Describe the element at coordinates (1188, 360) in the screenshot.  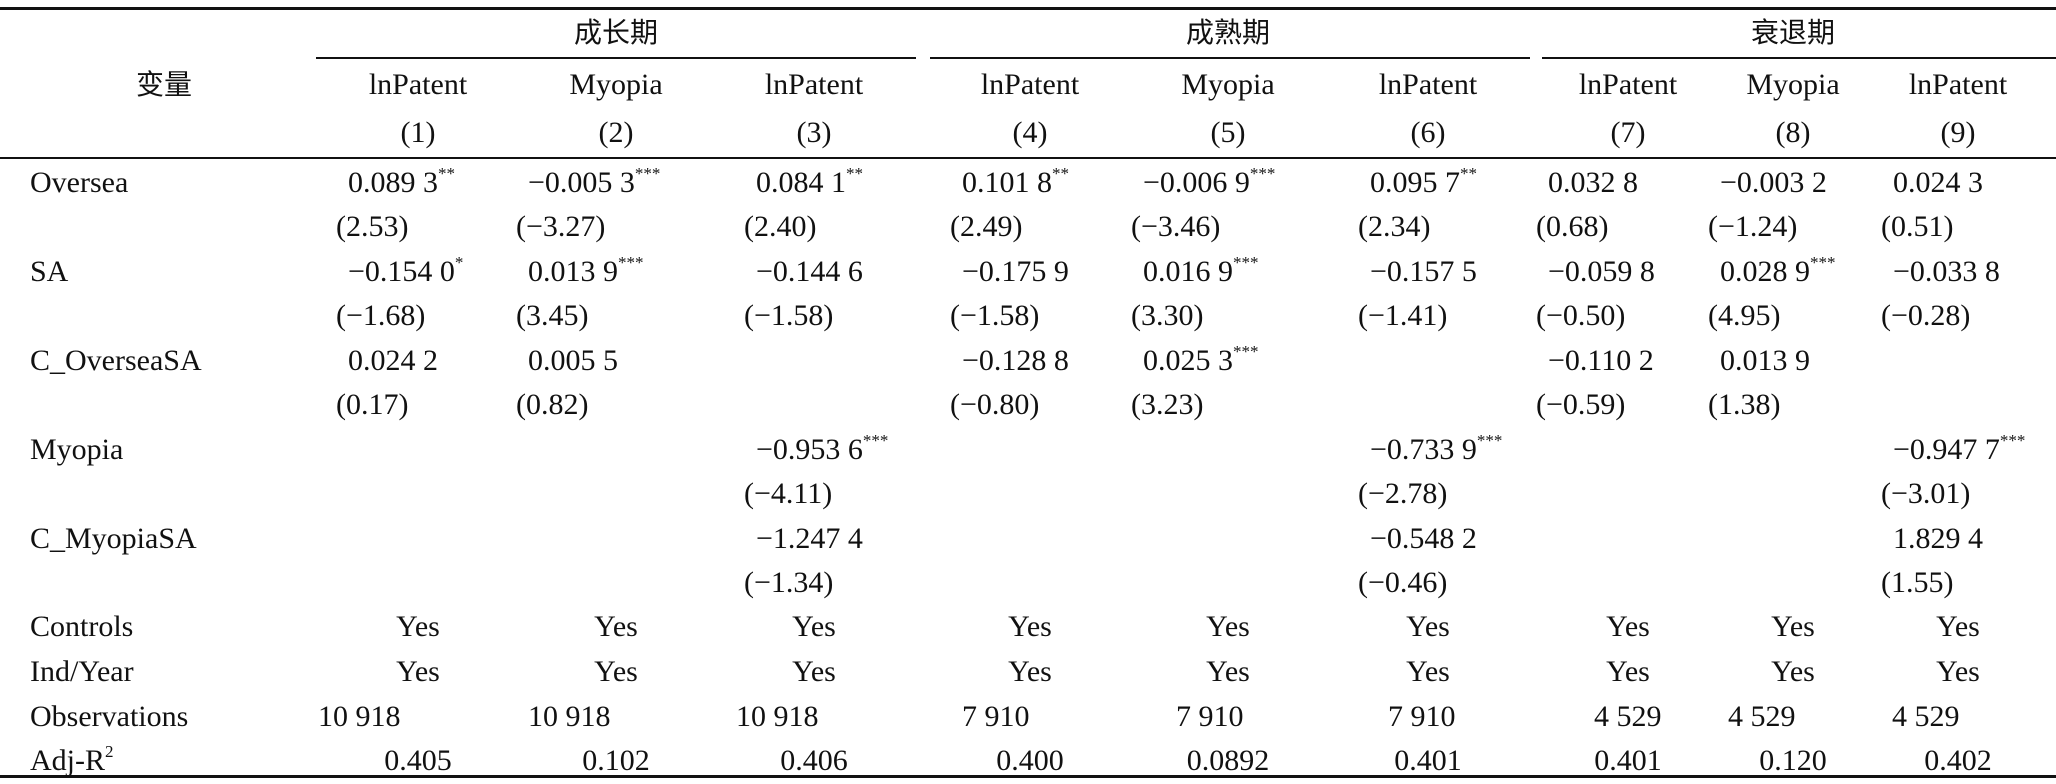
I see `coef-value: 0.025 3` at that location.